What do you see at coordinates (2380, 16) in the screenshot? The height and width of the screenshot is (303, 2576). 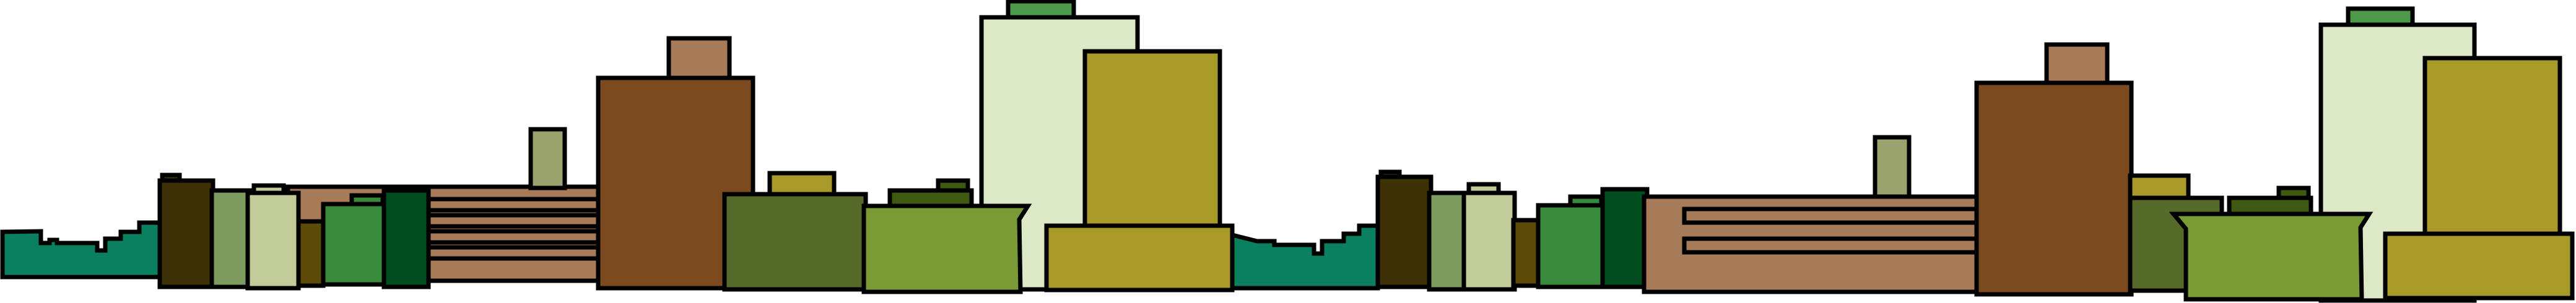 I see `pale-green-skyscraper-right-cap` at bounding box center [2380, 16].